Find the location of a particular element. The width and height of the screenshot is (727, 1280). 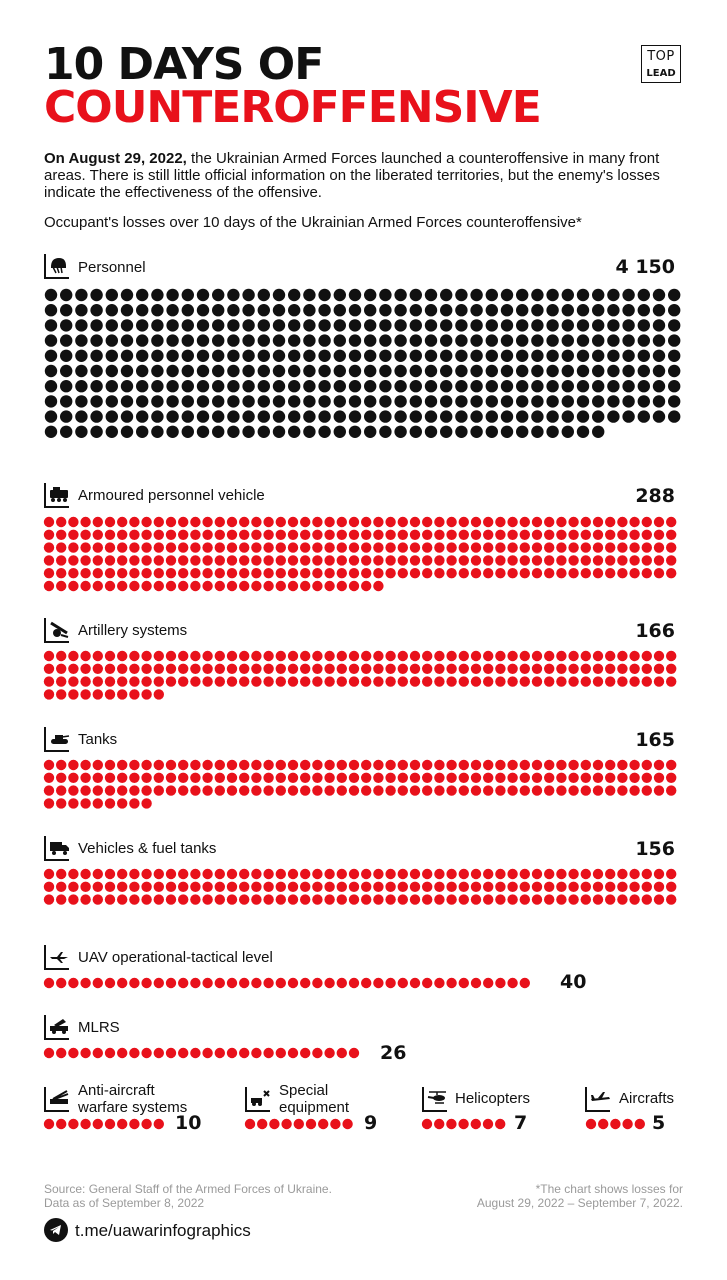

helicopters-value: 7 is located at coordinates (521, 1123).